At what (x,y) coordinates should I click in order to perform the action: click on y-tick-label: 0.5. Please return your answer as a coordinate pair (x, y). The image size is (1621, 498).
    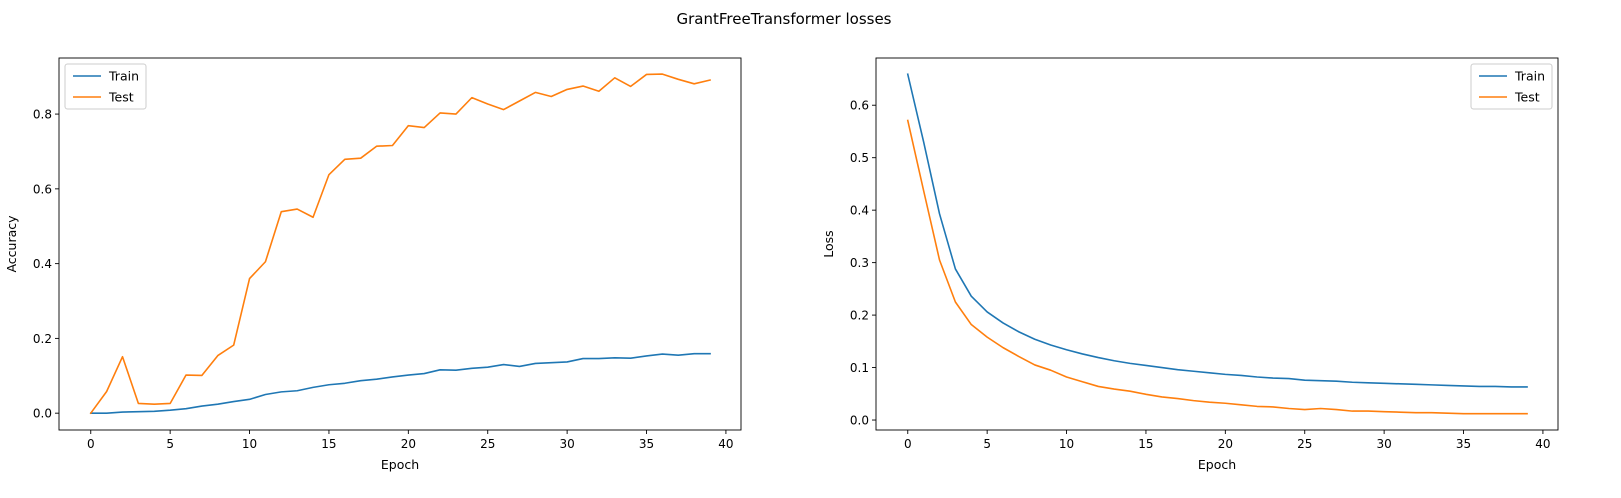
    Looking at the image, I should click on (859, 158).